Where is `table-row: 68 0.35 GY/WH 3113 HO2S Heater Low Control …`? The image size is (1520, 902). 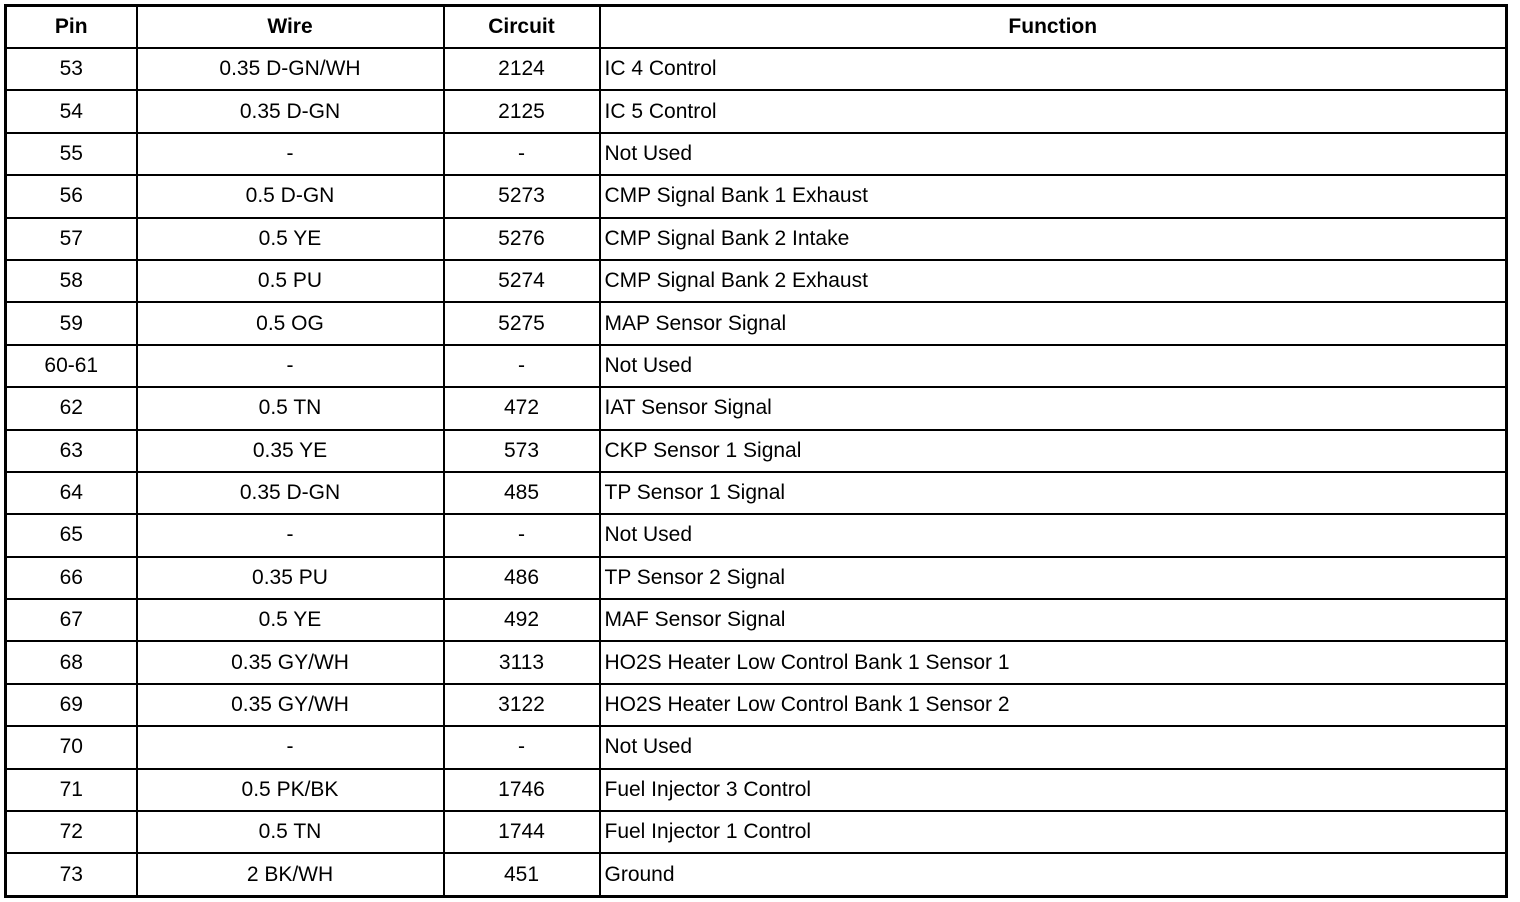 table-row: 68 0.35 GY/WH 3113 HO2S Heater Low Control … is located at coordinates (756, 662).